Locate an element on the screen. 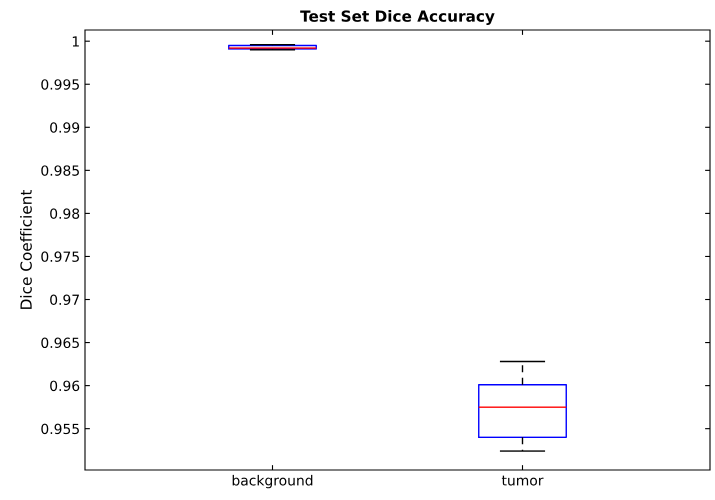 This screenshot has width=715, height=500. y-tick-label: 0.955 is located at coordinates (60, 429).